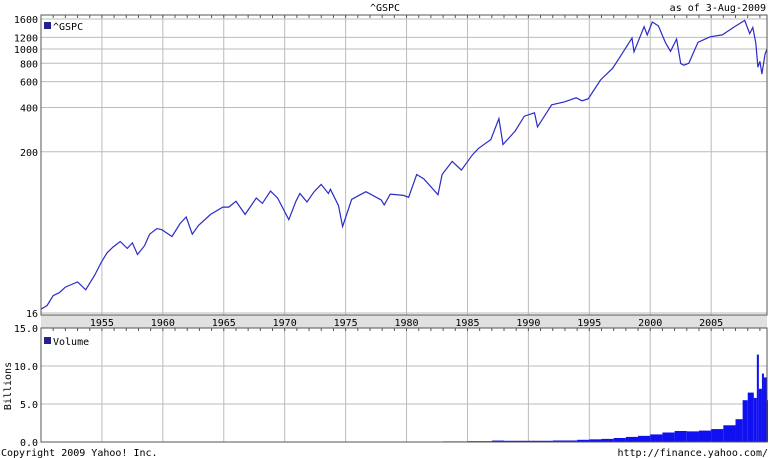 The image size is (770, 458). I want to click on chart-title: ^GSPC, so click(385, 8).